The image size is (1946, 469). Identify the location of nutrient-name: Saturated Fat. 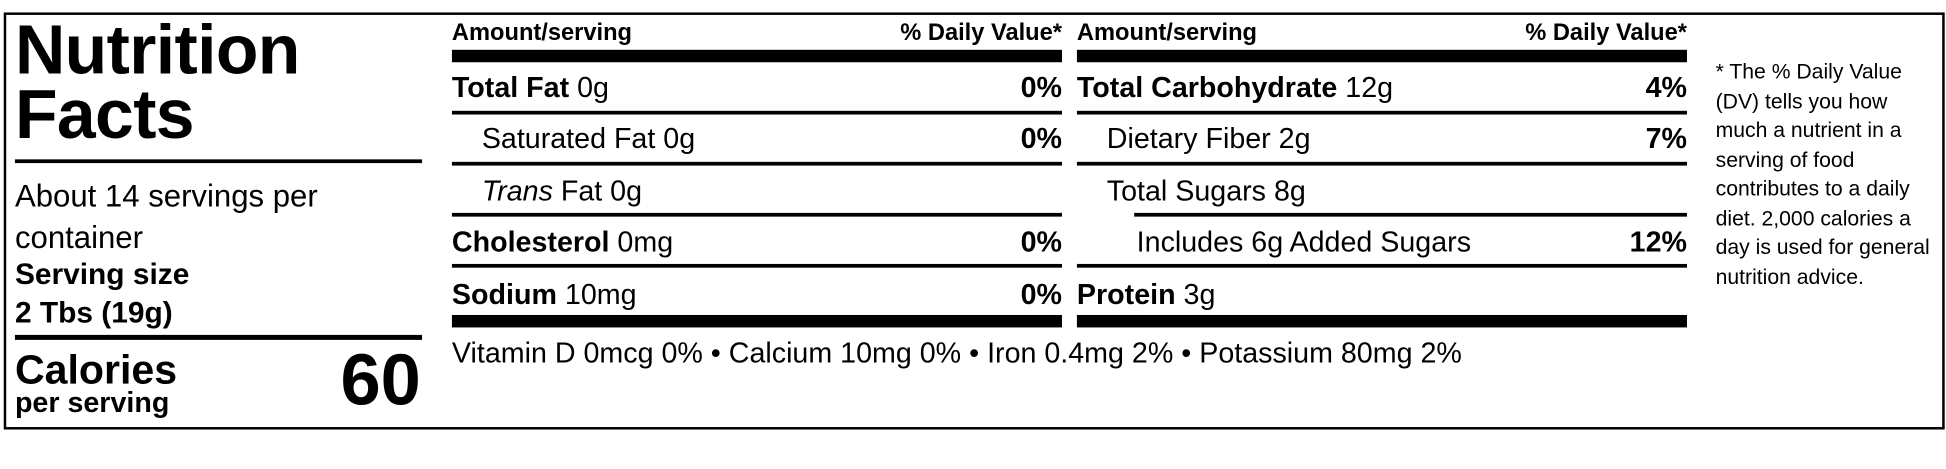
(568, 138).